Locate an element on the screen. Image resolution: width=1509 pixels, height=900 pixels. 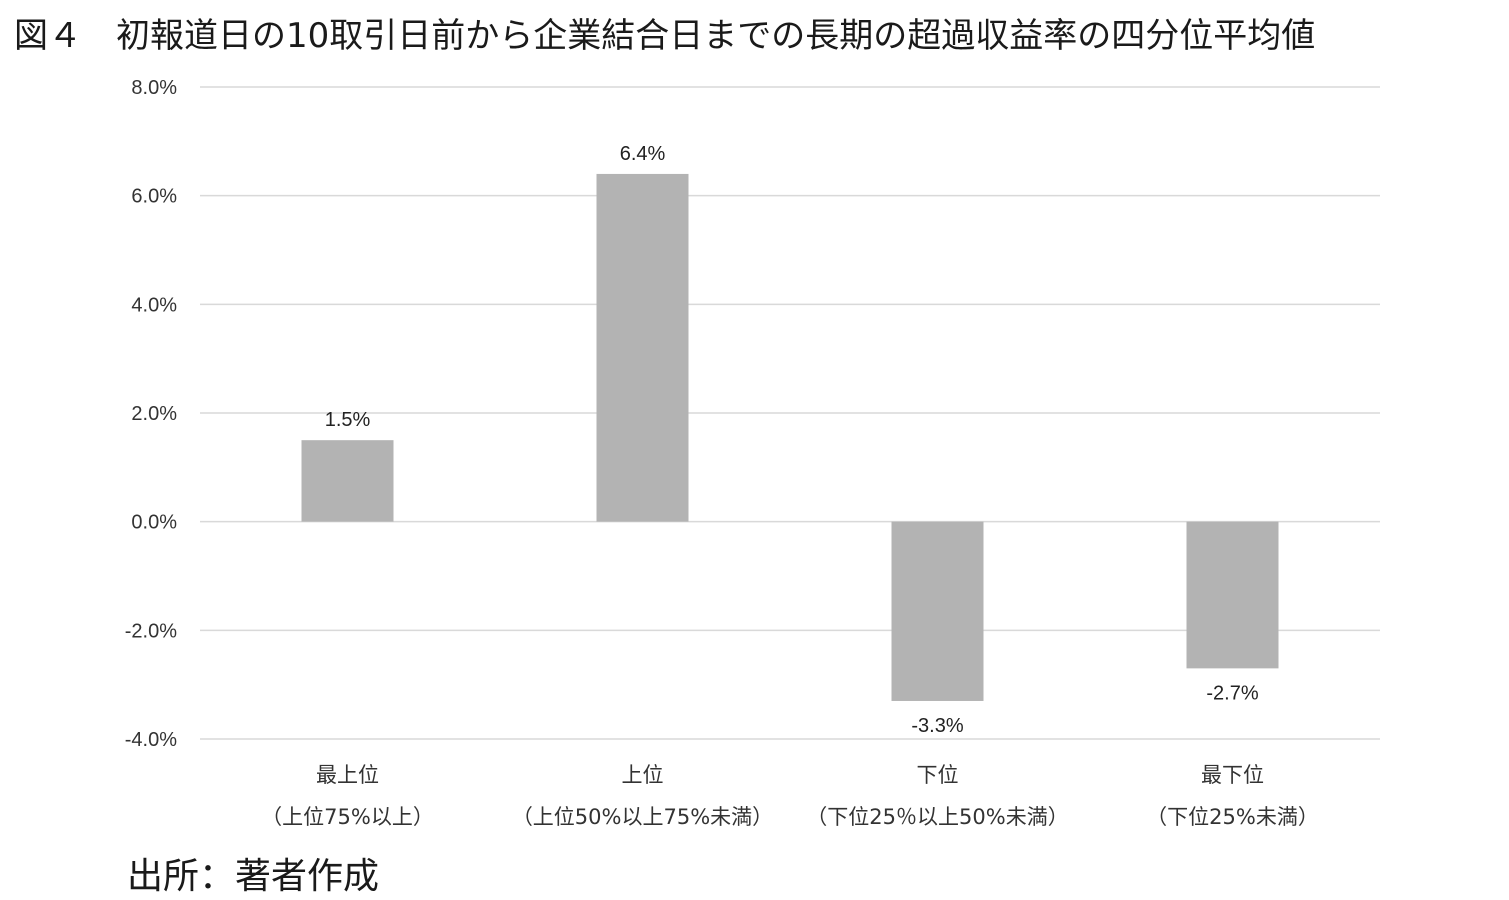
data-label: 1.5% is located at coordinates (348, 420).